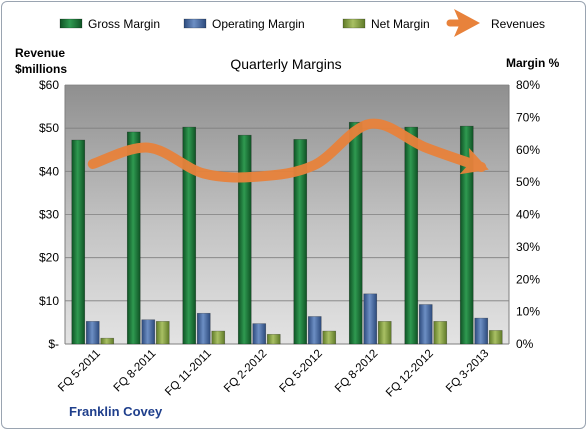 The height and width of the screenshot is (430, 587). I want to click on right-tick-label: 0%, so click(525, 344).